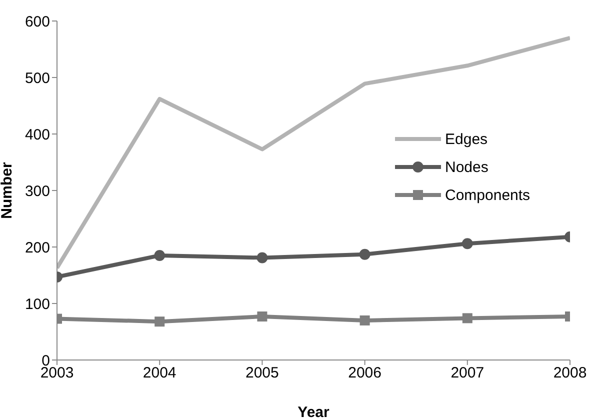  I want to click on legend-label: Components, so click(487, 195).